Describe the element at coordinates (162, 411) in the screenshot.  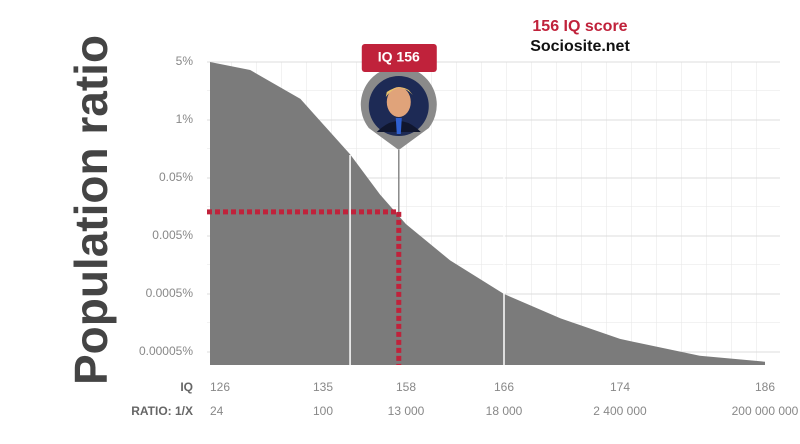
I see `ratio-axis-label: RATIO: 1/X` at that location.